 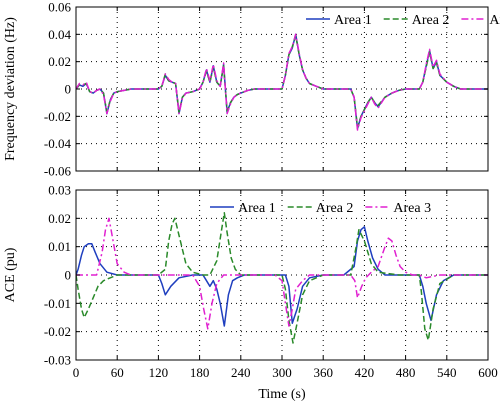 What do you see at coordinates (323, 372) in the screenshot?
I see `x-tick-label: 360` at bounding box center [323, 372].